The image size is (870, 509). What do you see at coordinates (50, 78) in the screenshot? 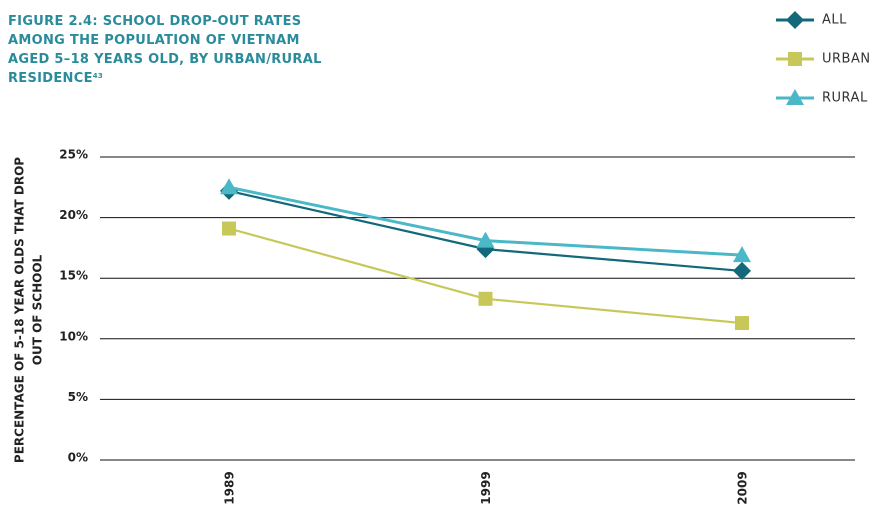
I see `title-line: RESIDENCE` at bounding box center [50, 78].